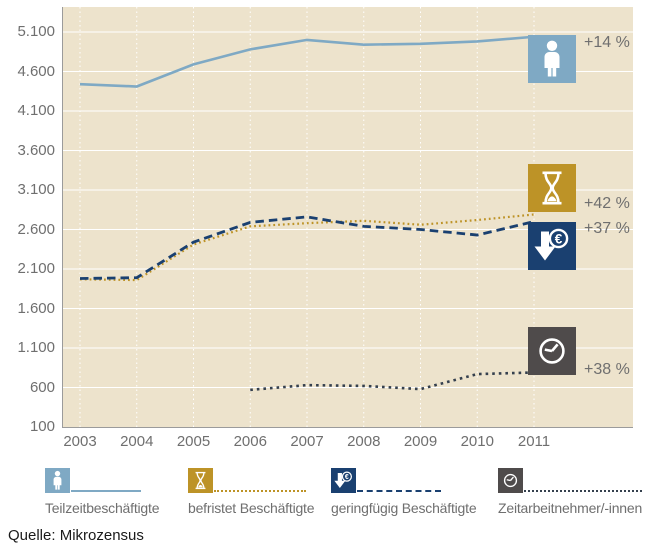 Image resolution: width=668 pixels, height=550 pixels. Describe the element at coordinates (36, 110) in the screenshot. I see `y-axis-label: 4.100` at that location.